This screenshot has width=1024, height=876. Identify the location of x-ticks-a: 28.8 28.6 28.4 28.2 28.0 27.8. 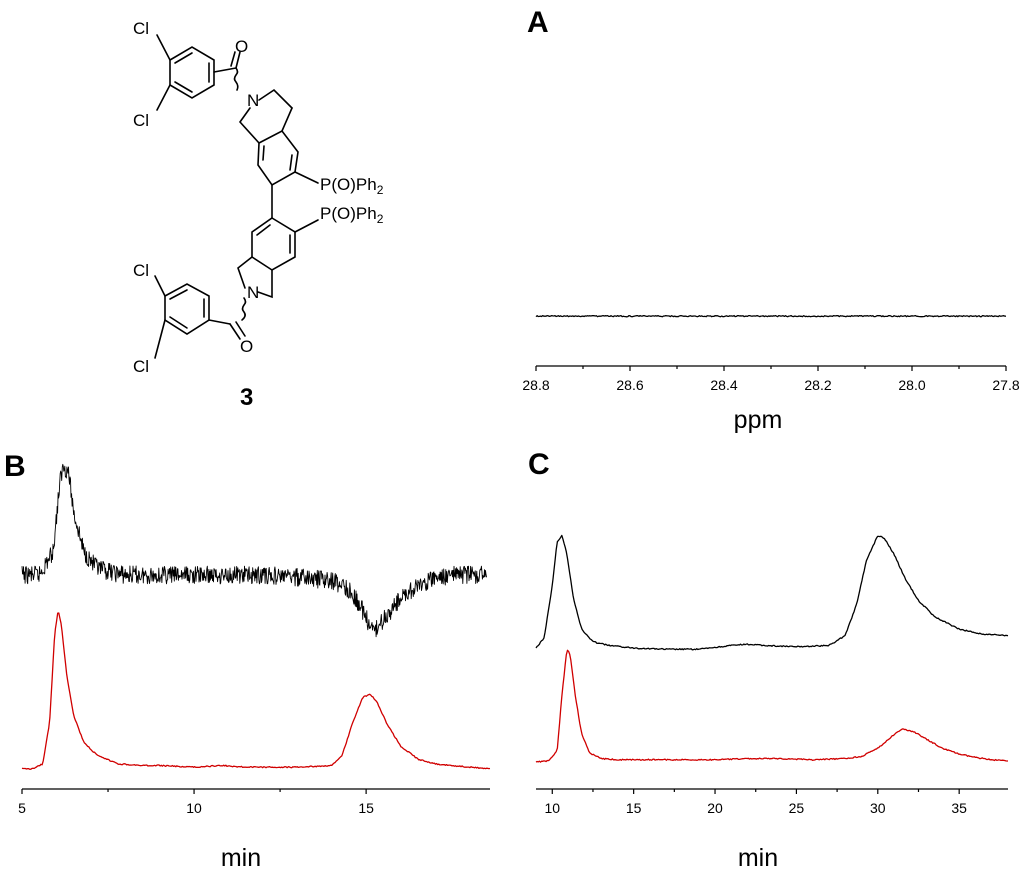
(771, 379).